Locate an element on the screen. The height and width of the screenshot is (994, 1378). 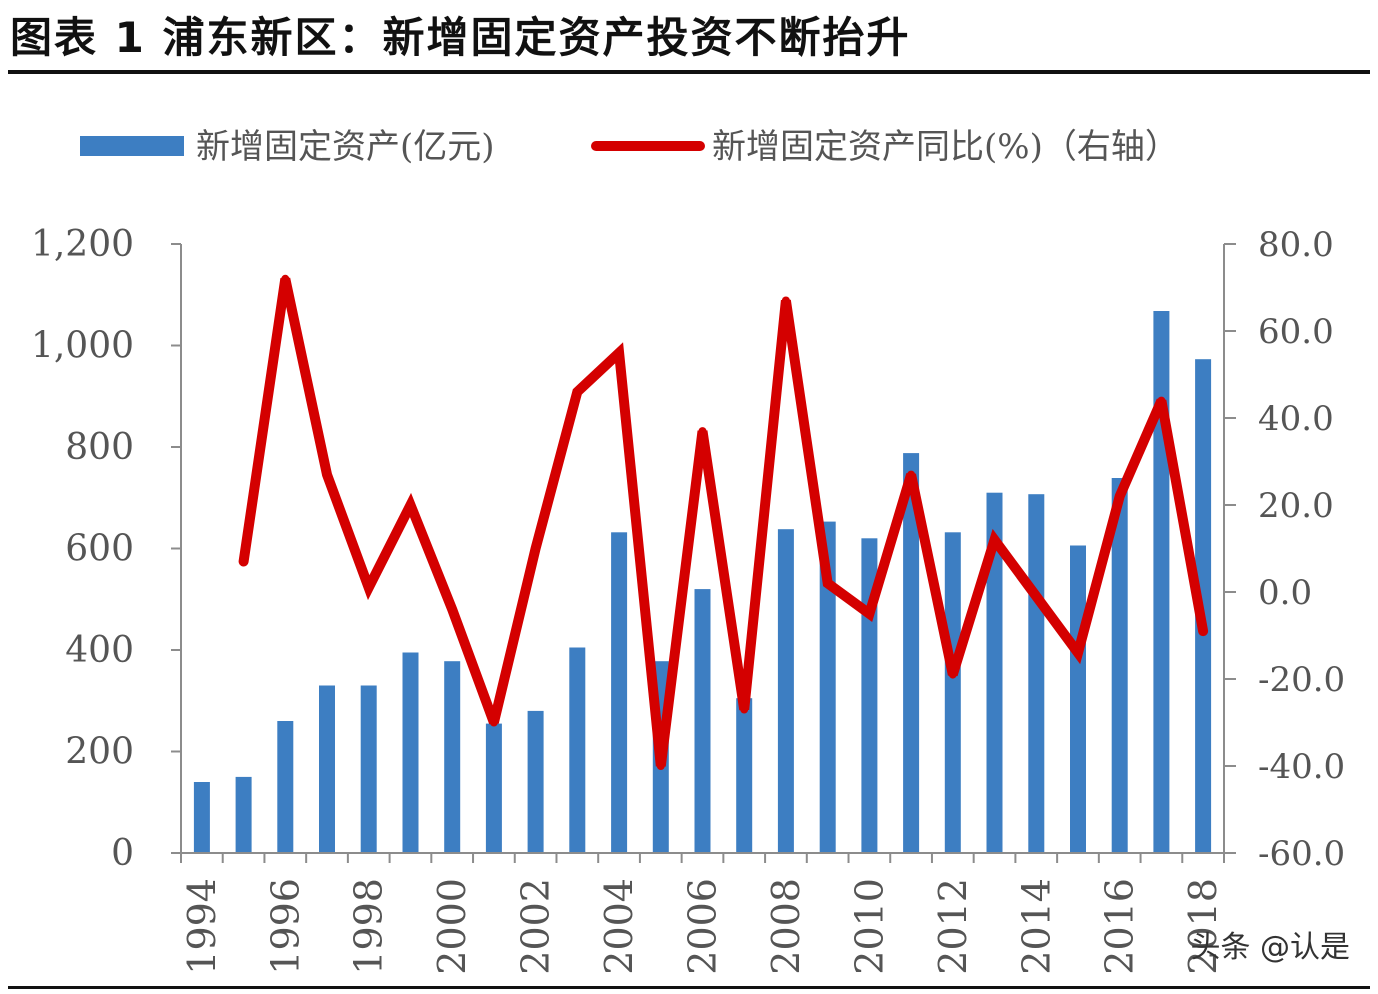
x-tick-label: 2016 is located at coordinates (1120, 926).